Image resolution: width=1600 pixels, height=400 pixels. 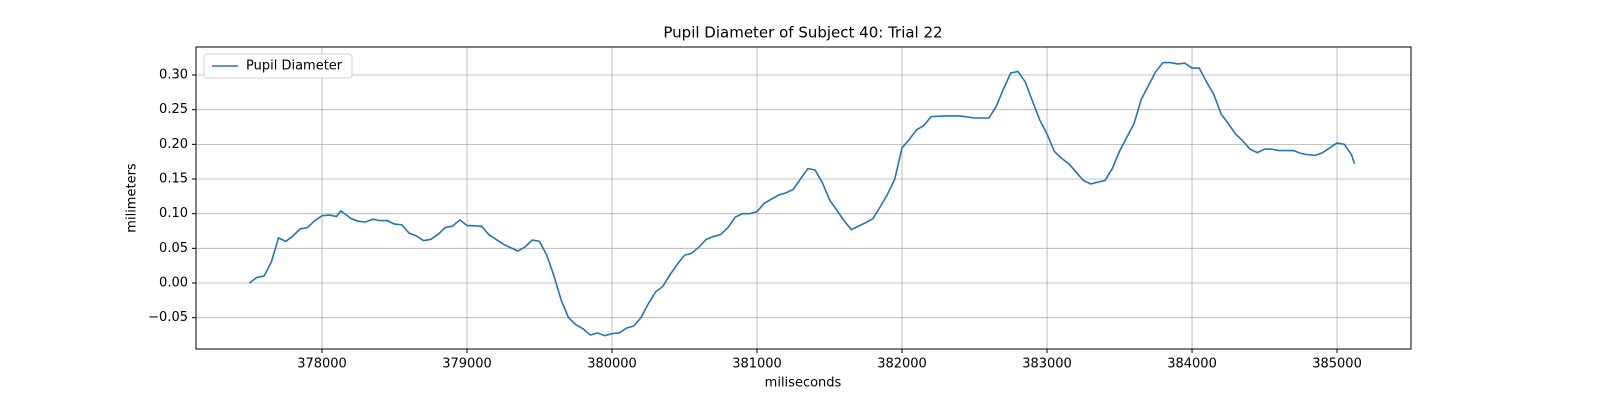 I want to click on legend-label: Pupil Diameter, so click(x=294, y=66).